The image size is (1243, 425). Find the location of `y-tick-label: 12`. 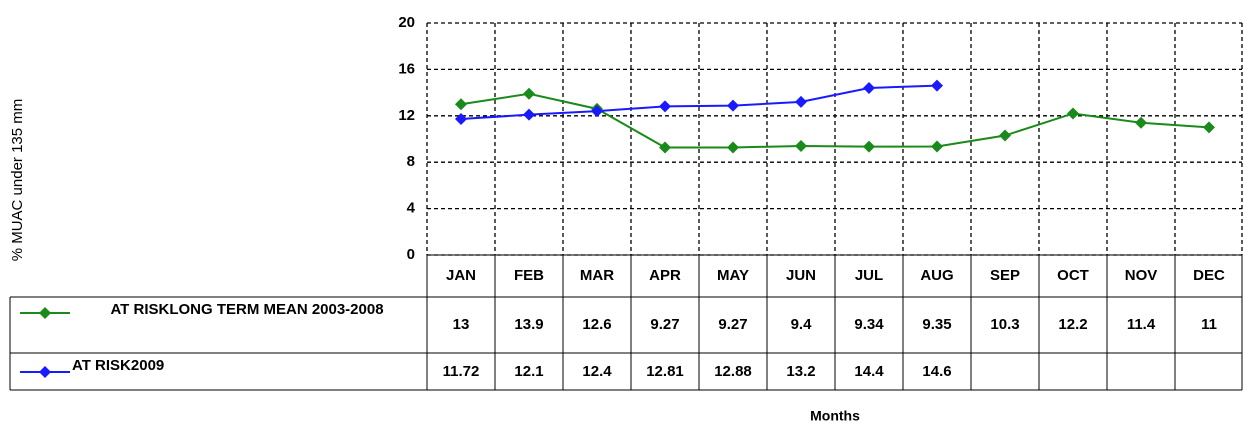

y-tick-label: 12 is located at coordinates (406, 115).